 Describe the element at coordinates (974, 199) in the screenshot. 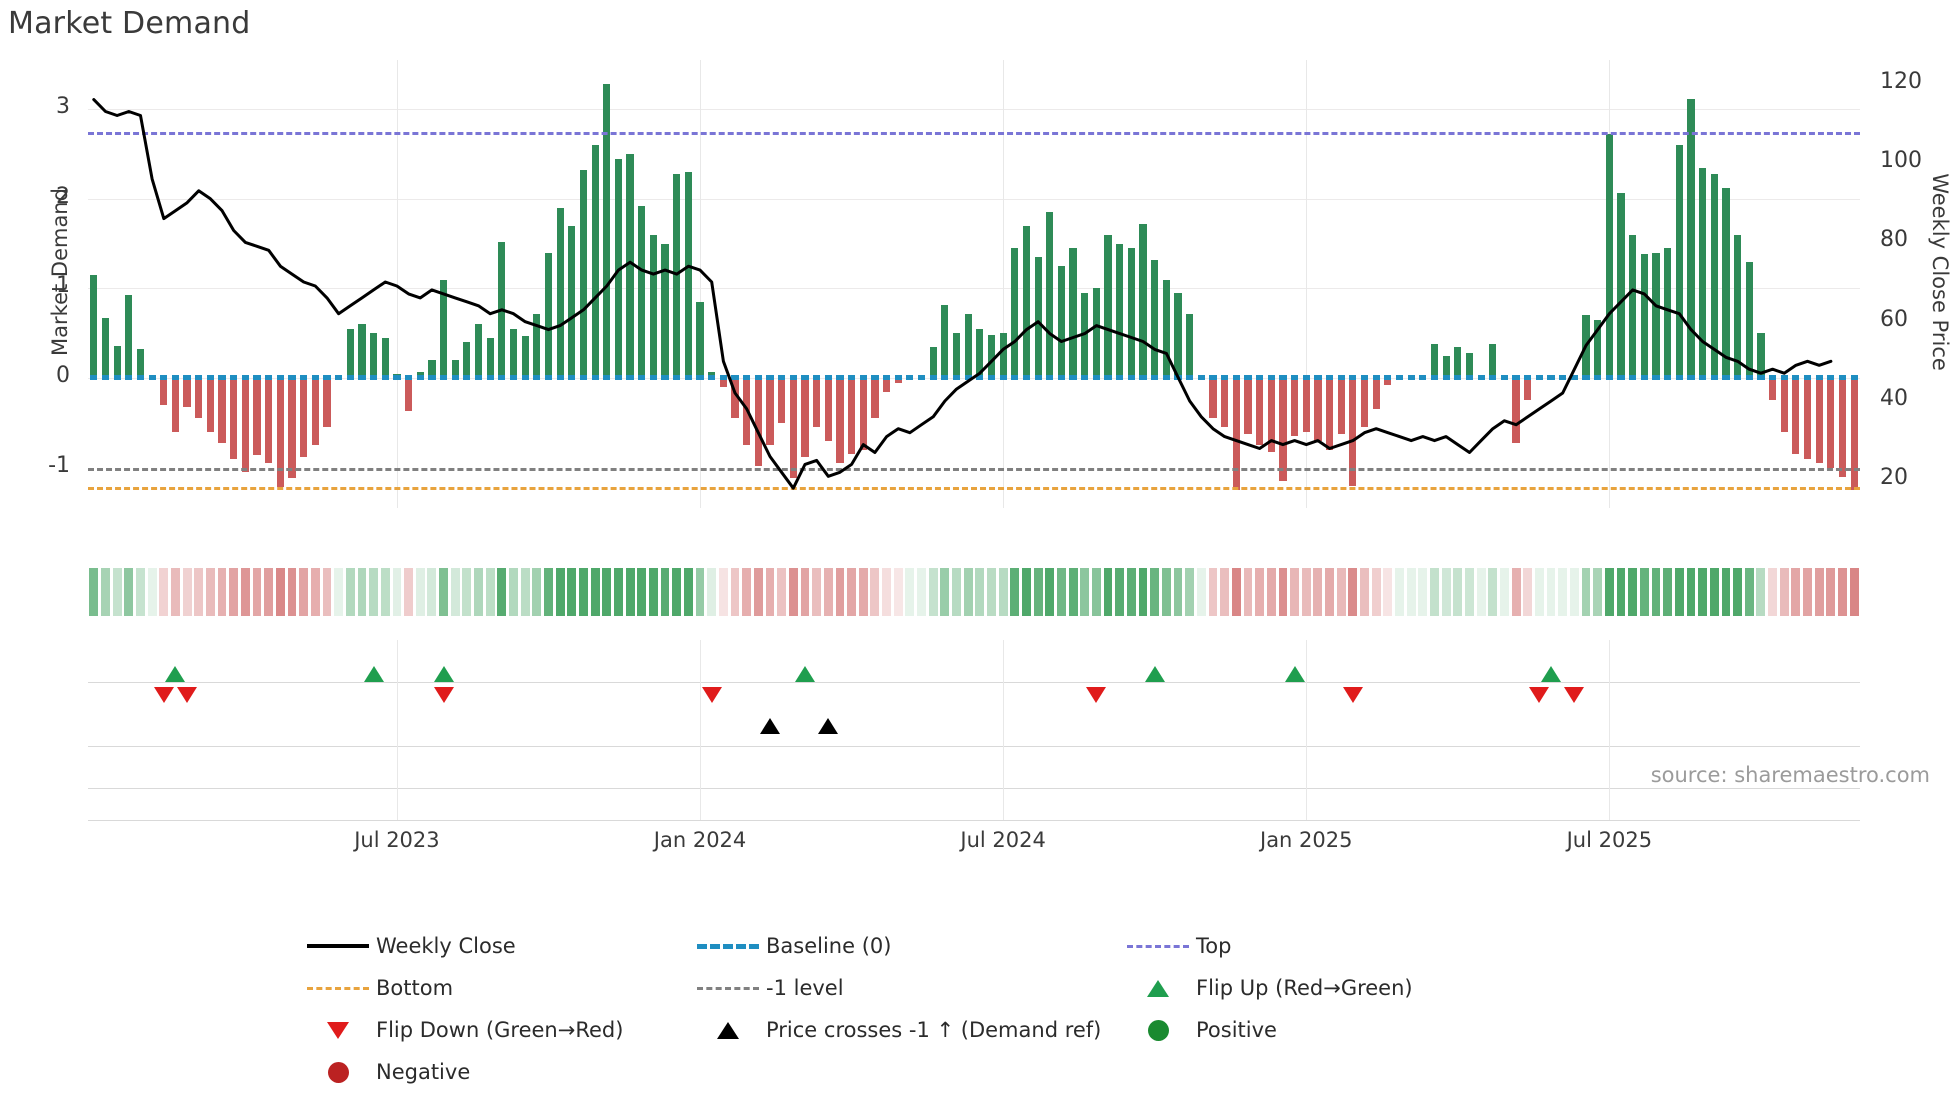

I see `gridline` at that location.